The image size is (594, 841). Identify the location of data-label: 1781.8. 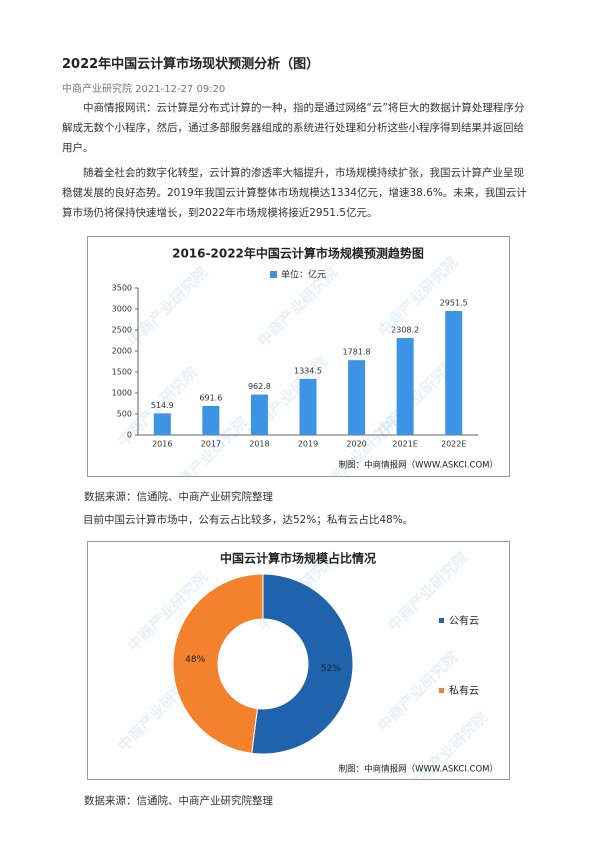
(357, 352).